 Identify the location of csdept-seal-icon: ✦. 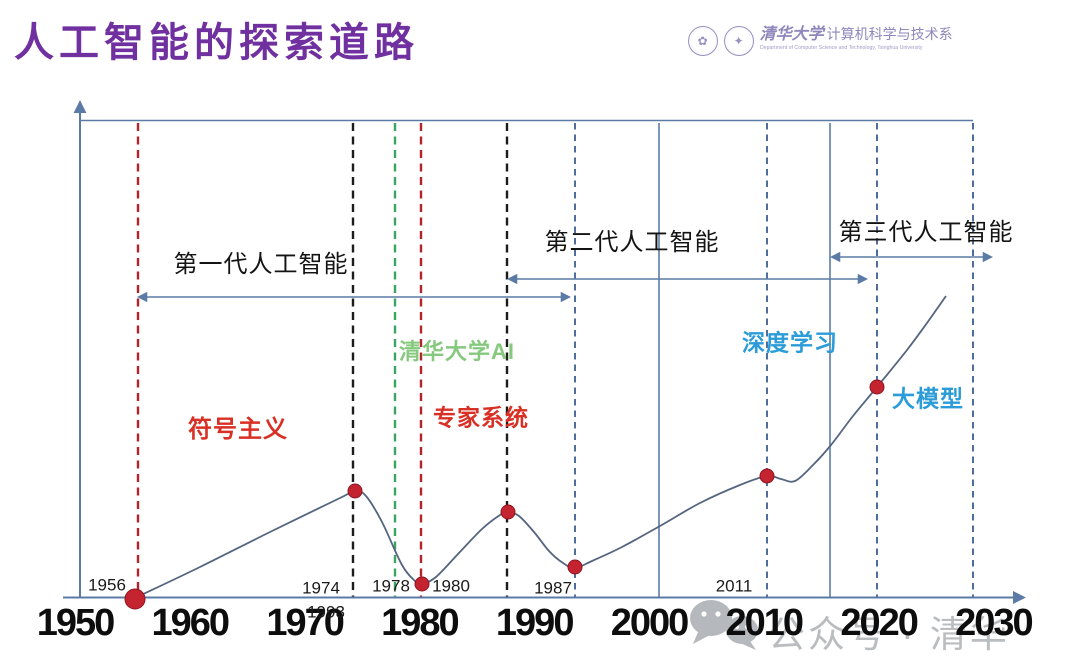
(738, 41).